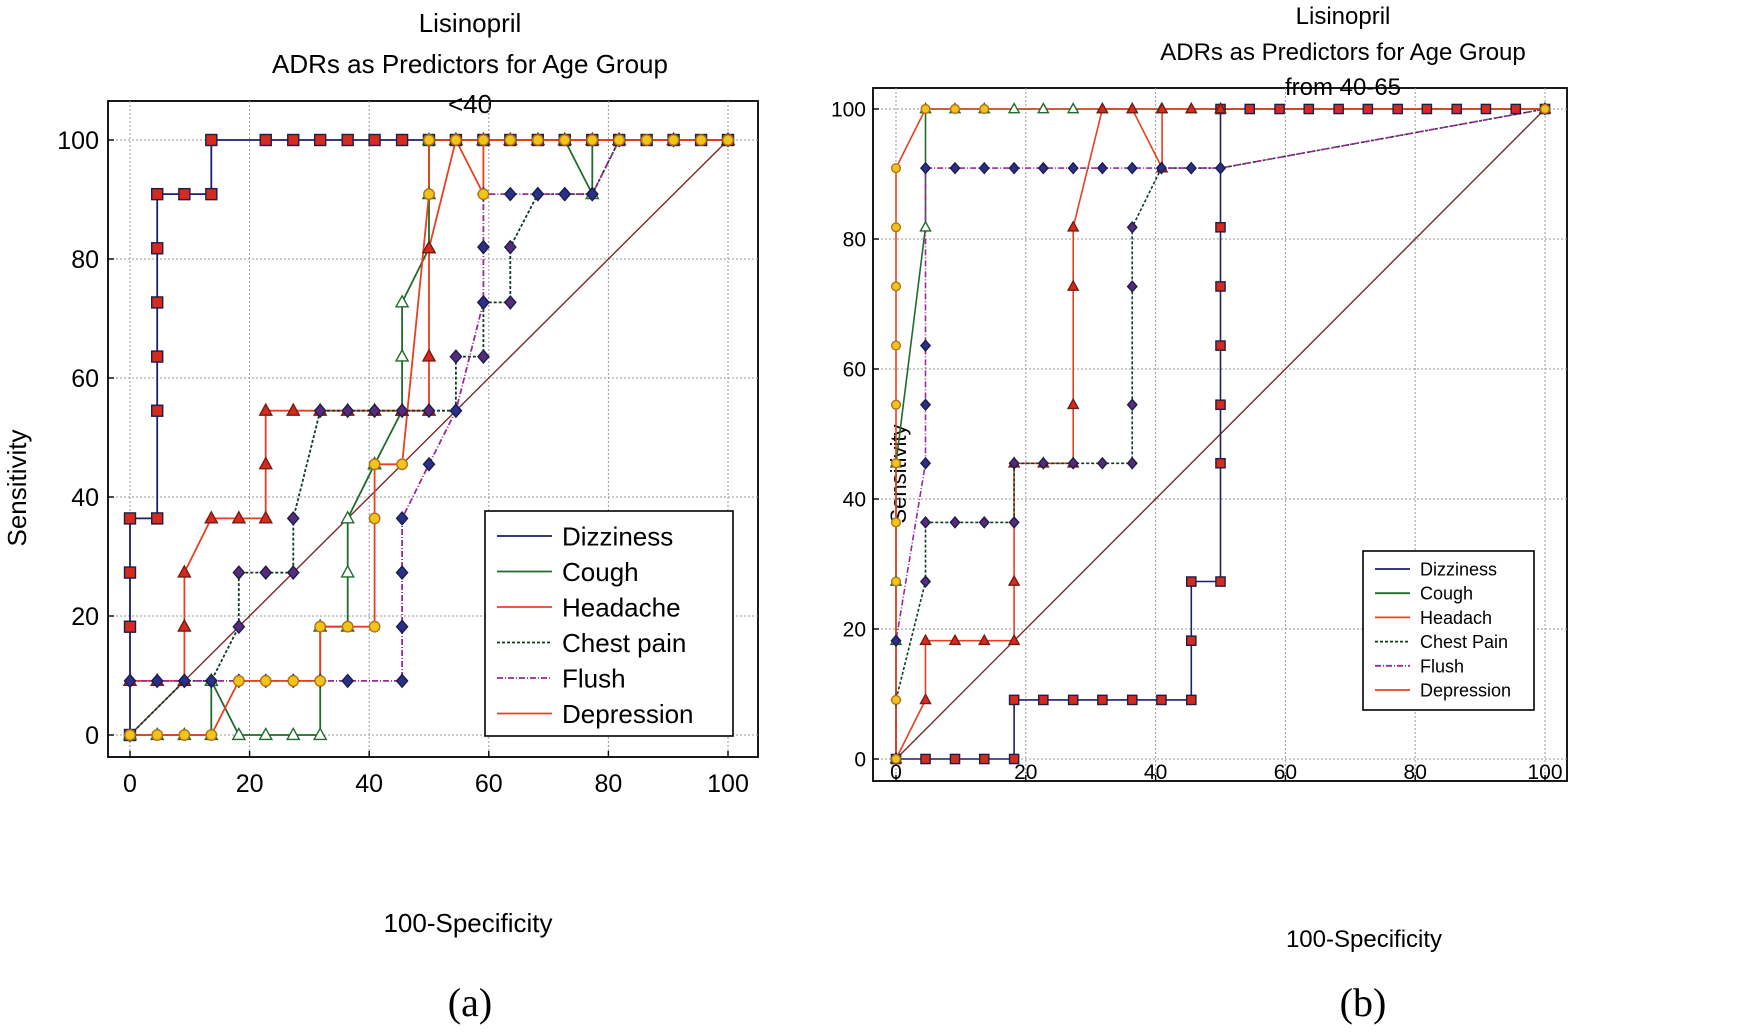 The image size is (1751, 1035). I want to click on chart-a-y-tick-label: 100, so click(78, 141).